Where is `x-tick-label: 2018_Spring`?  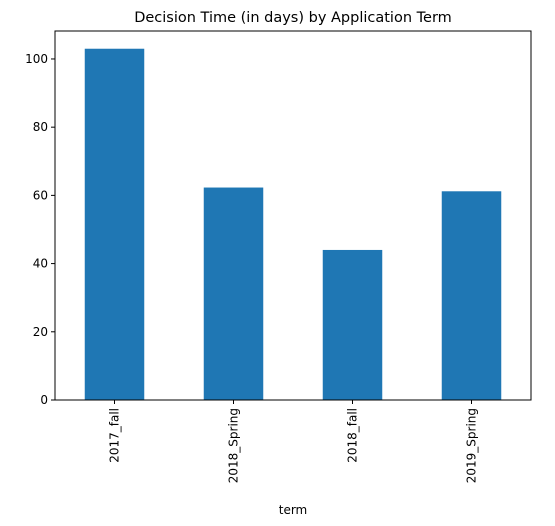
x-tick-label: 2018_Spring is located at coordinates (234, 445).